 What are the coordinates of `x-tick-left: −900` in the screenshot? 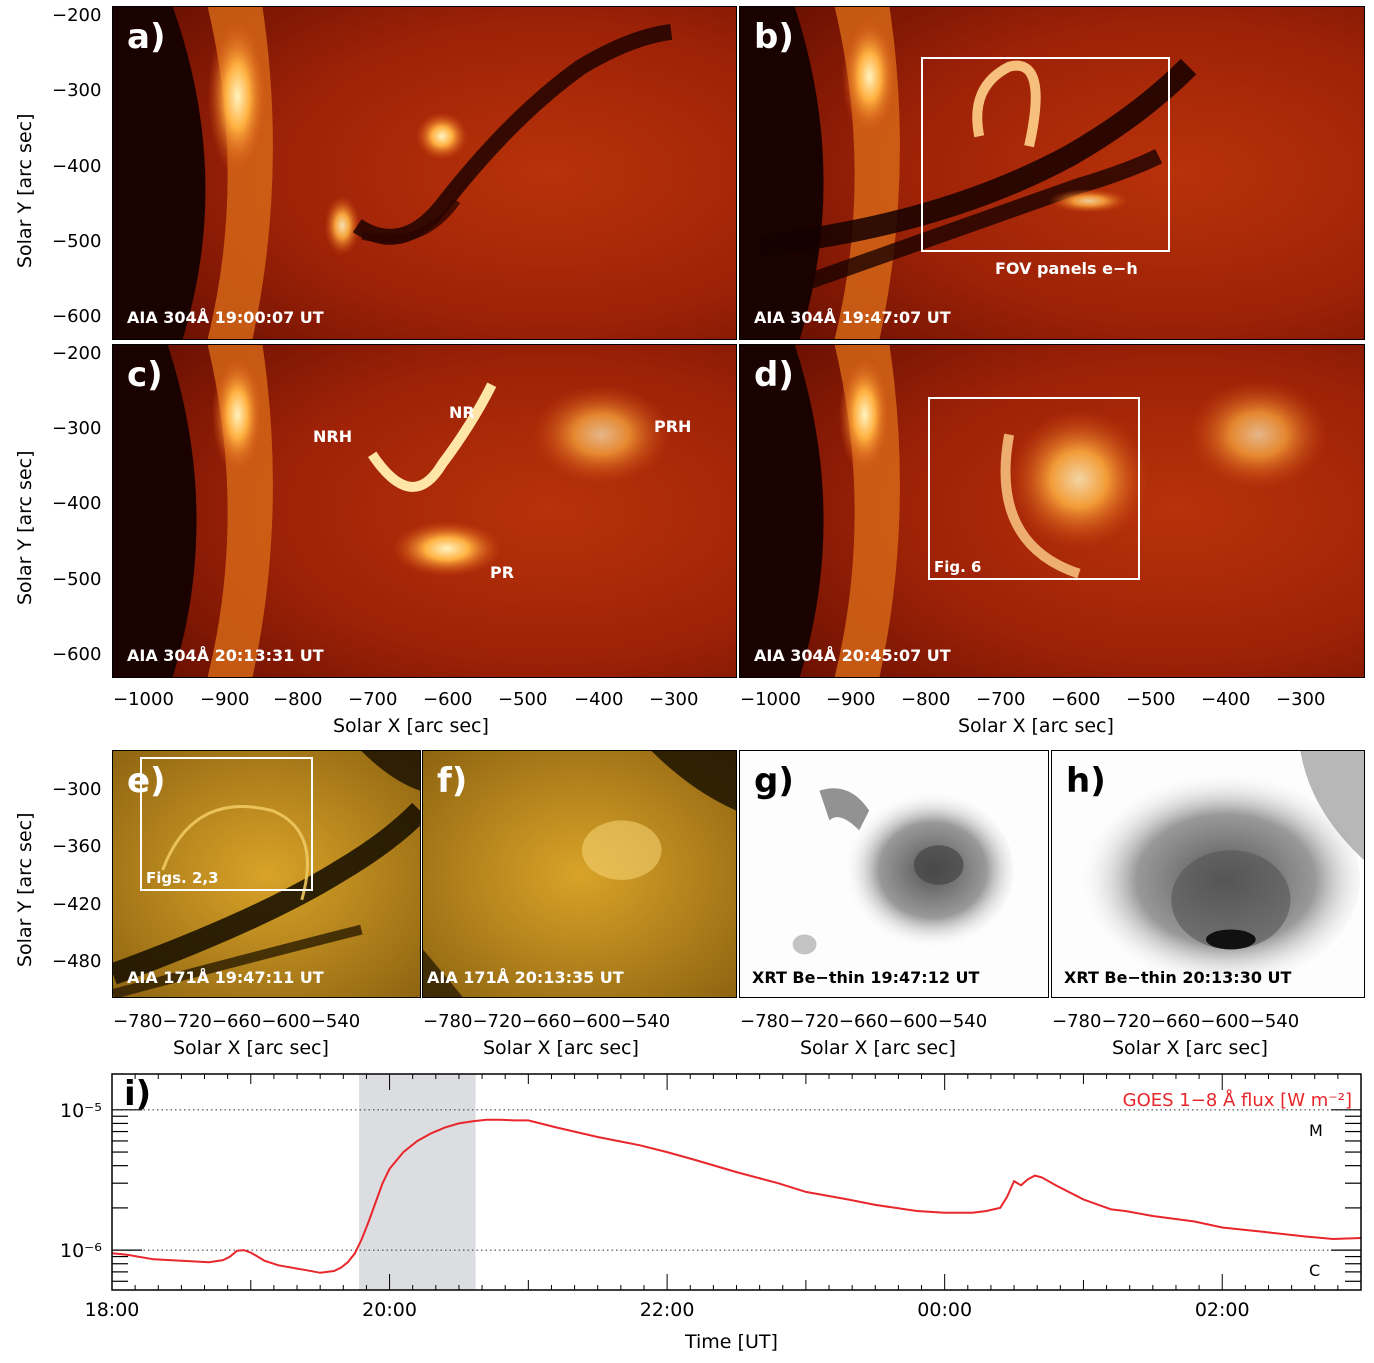 It's located at (225, 699).